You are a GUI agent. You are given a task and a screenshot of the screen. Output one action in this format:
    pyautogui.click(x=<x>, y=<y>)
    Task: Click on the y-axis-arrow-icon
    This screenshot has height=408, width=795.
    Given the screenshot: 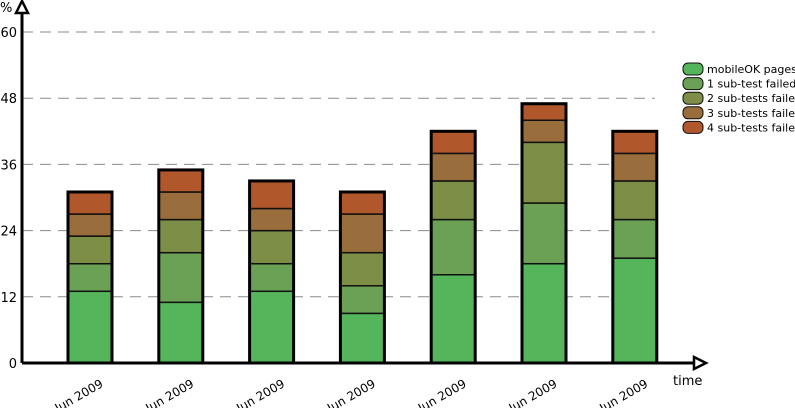 What is the action you would take?
    pyautogui.click(x=22, y=7)
    